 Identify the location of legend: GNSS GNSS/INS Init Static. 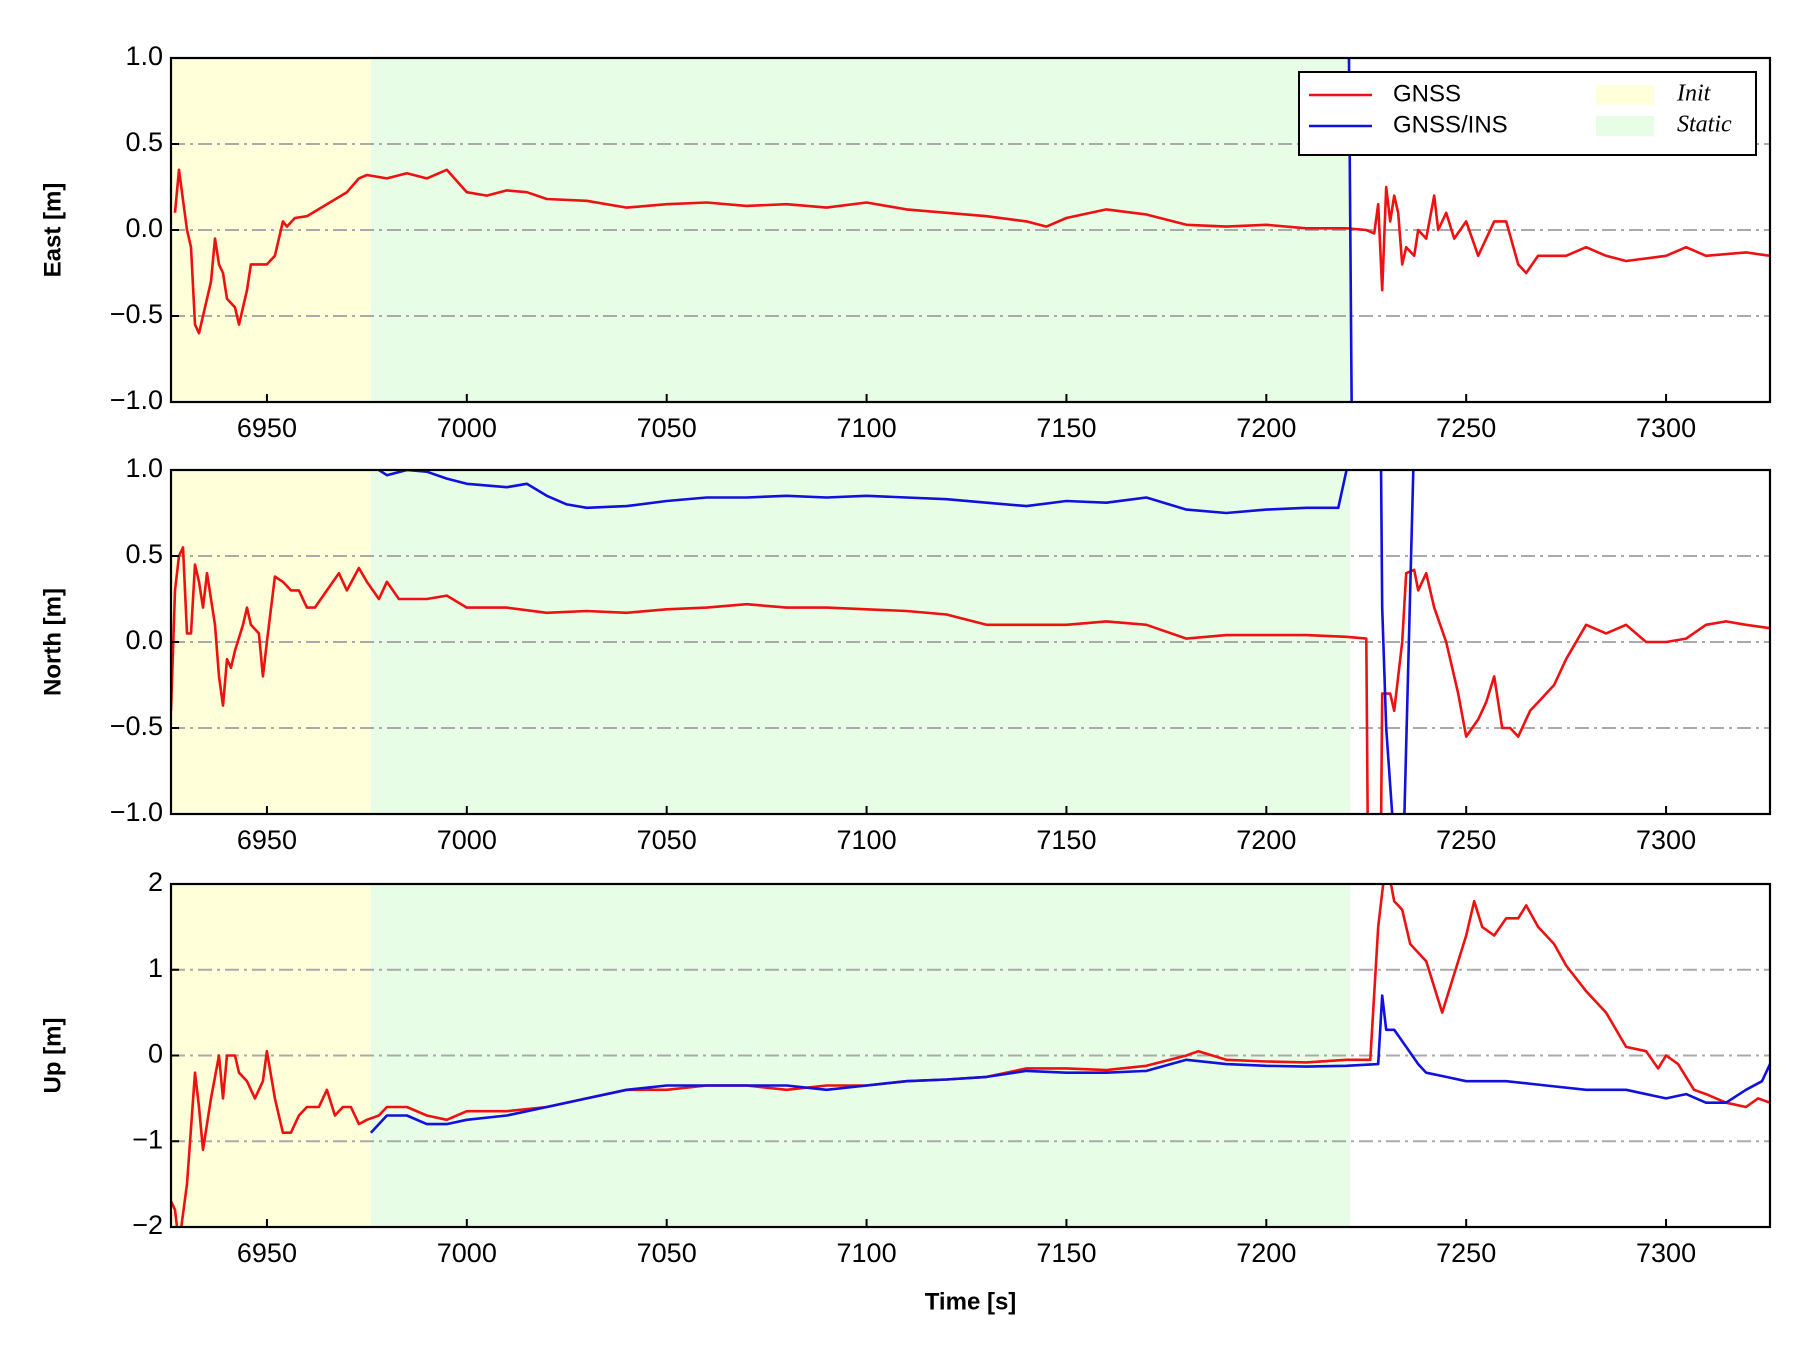
(1527, 113).